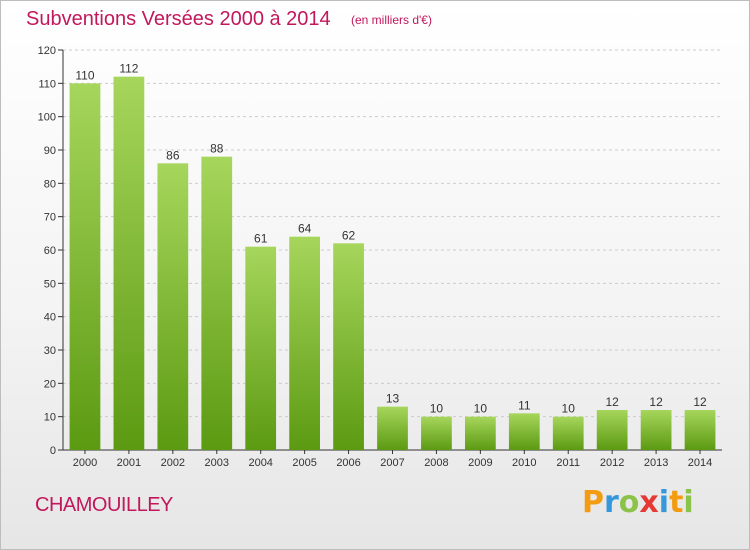 The image size is (750, 550). Describe the element at coordinates (392, 463) in the screenshot. I see `x-tick-label-2007: 2007` at that location.